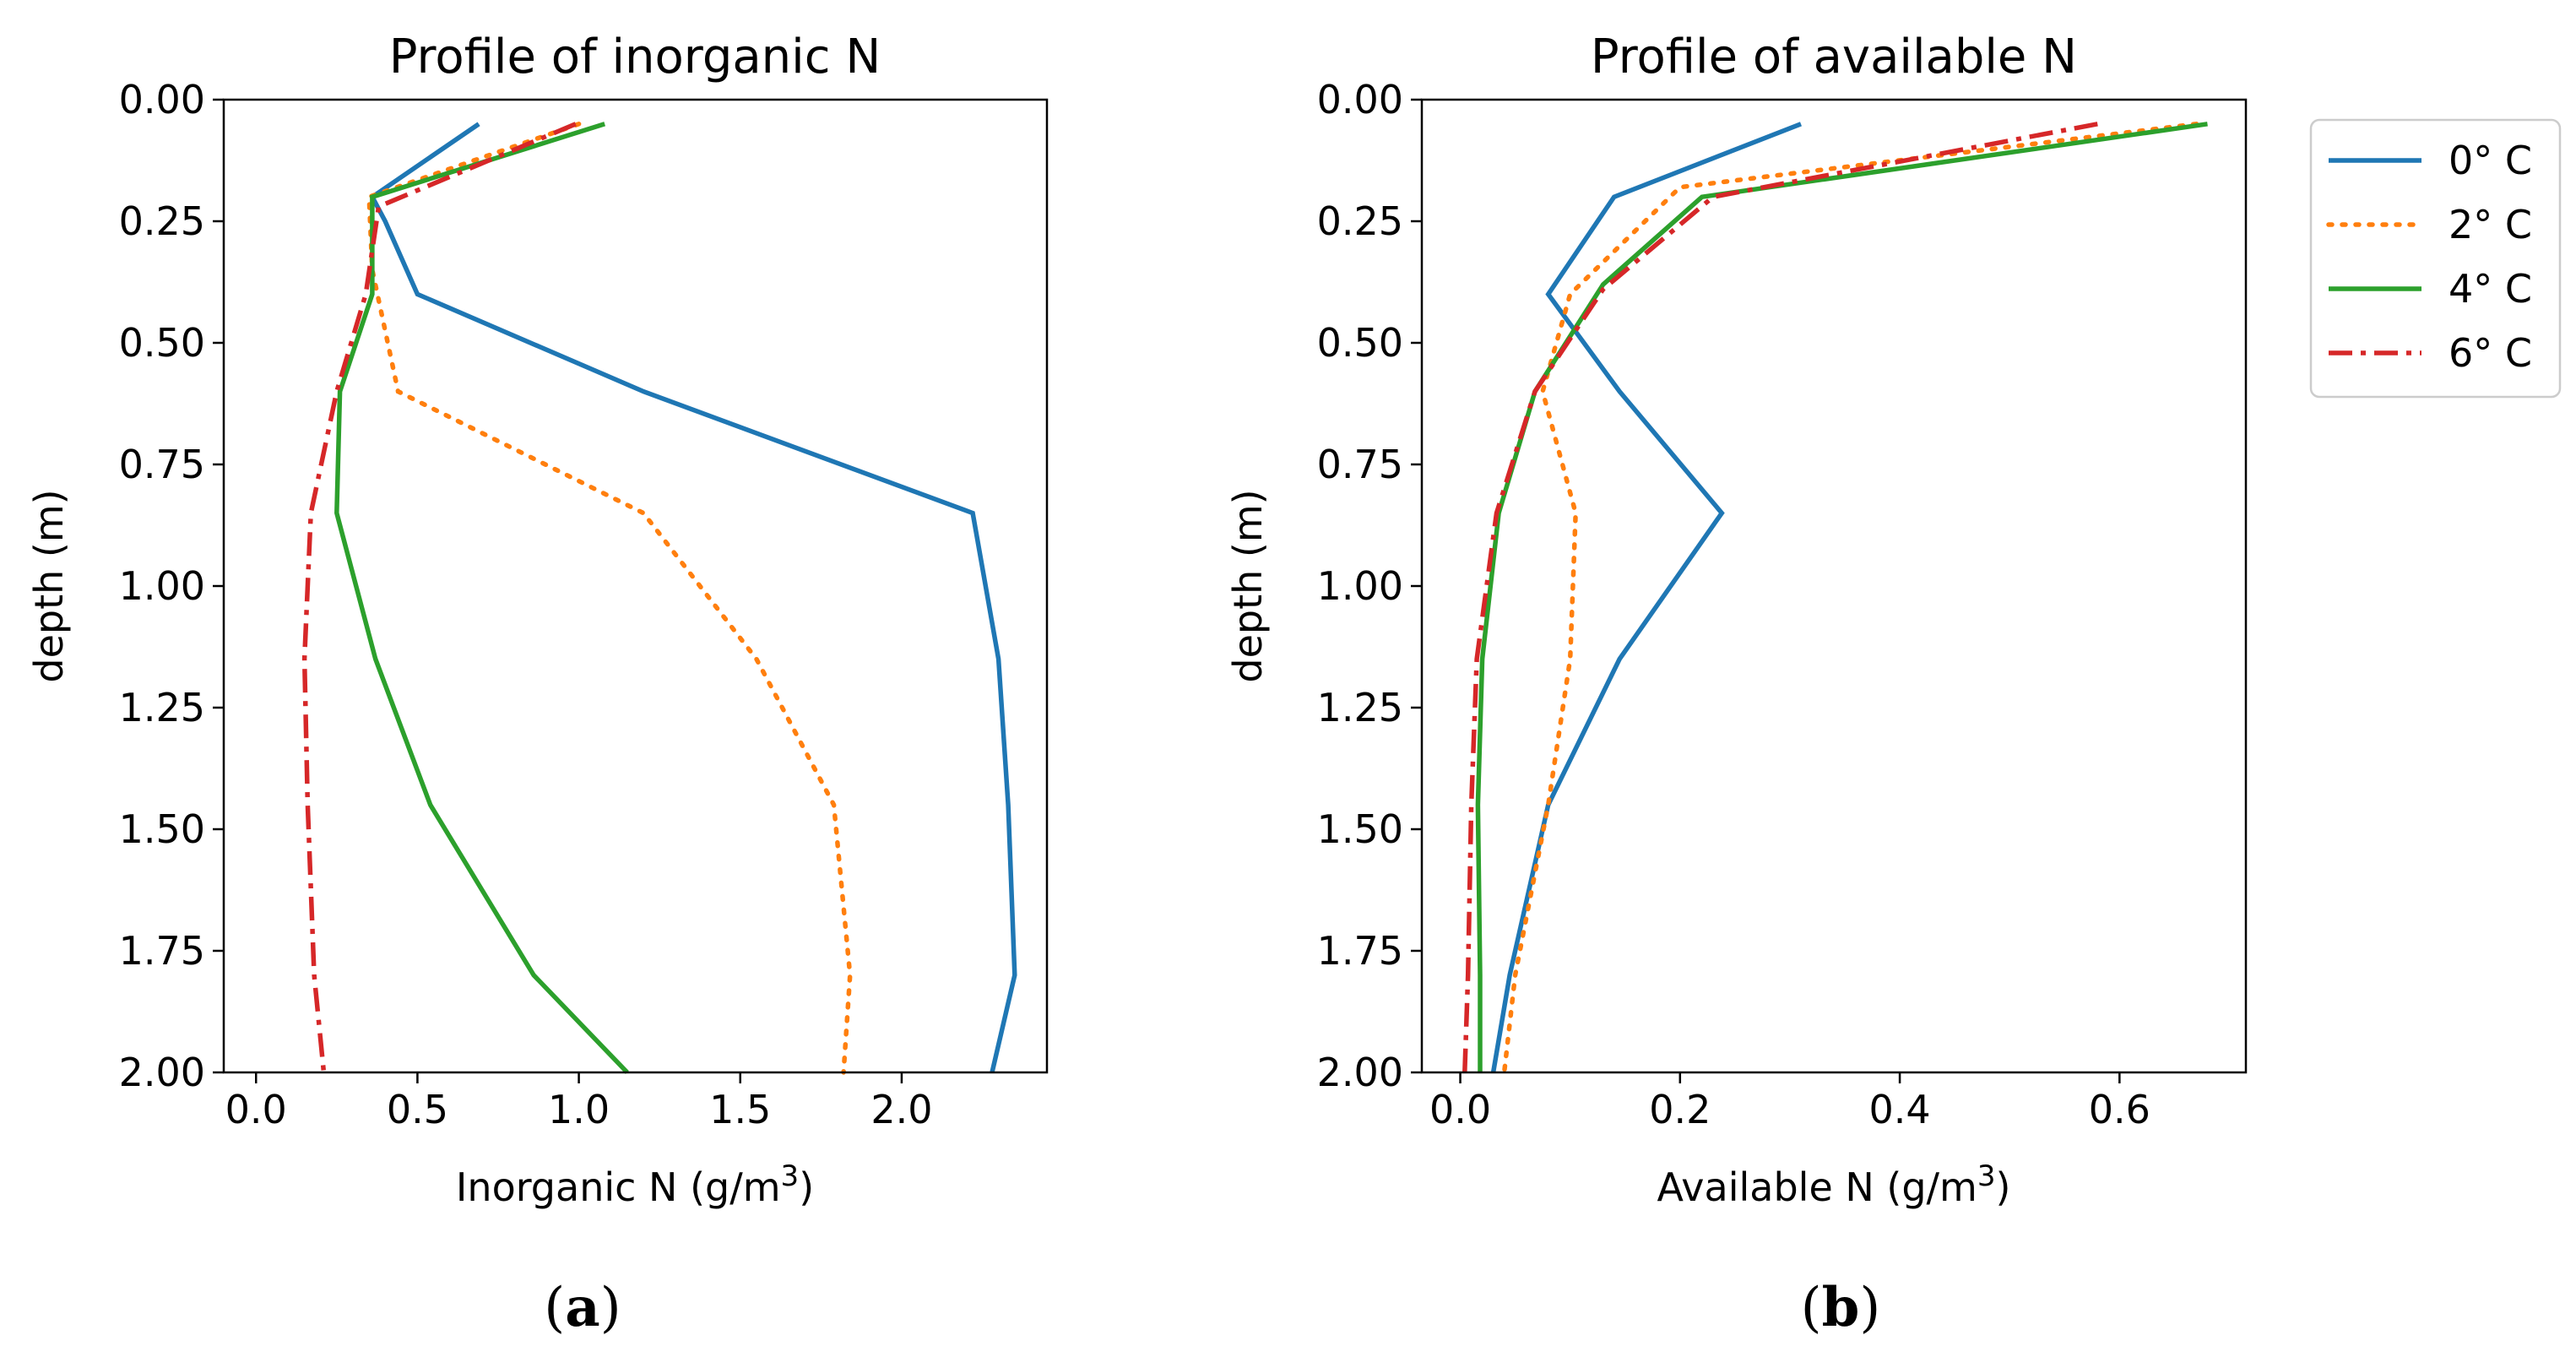  Describe the element at coordinates (1646, 597) in the screenshot. I see `series-line-0c` at that location.